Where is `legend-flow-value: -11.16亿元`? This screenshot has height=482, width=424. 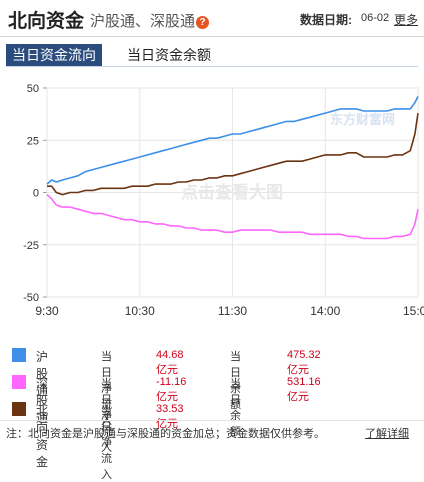 legend-flow-value: -11.16亿元 is located at coordinates (171, 389).